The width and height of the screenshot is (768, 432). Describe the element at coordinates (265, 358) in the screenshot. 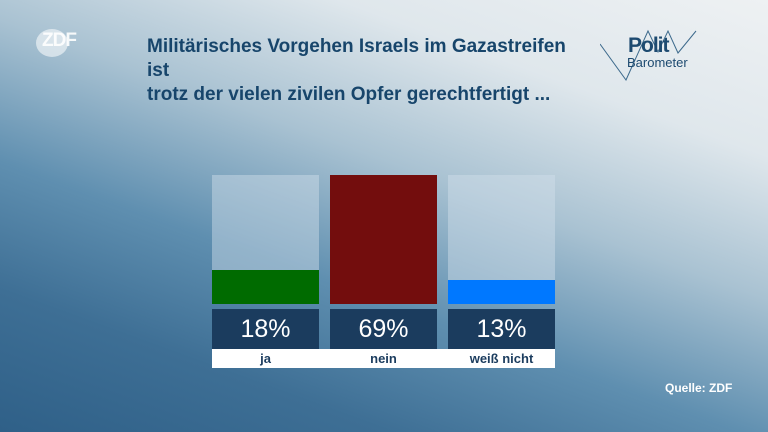

I see `category-label: ja` at that location.